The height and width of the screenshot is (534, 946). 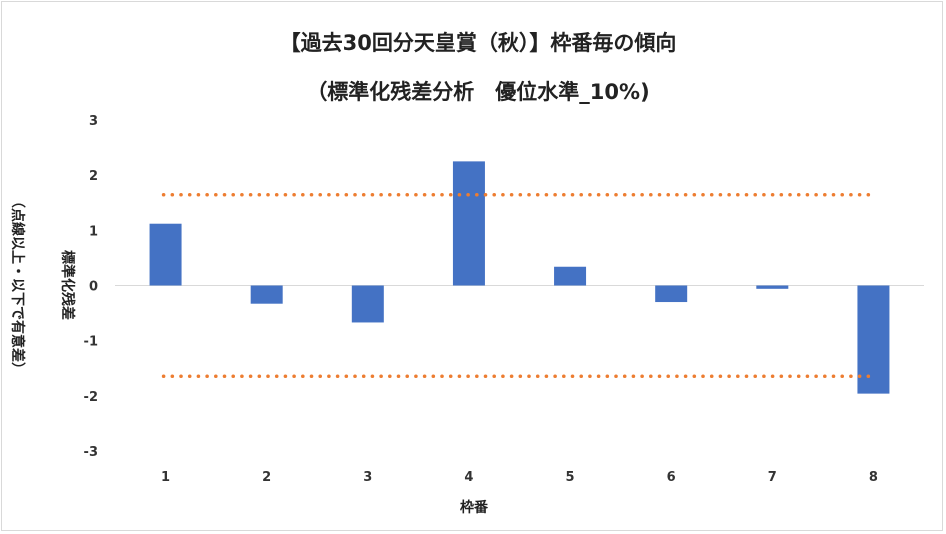 What do you see at coordinates (91, 397) in the screenshot?
I see `y-tick-label: -2` at bounding box center [91, 397].